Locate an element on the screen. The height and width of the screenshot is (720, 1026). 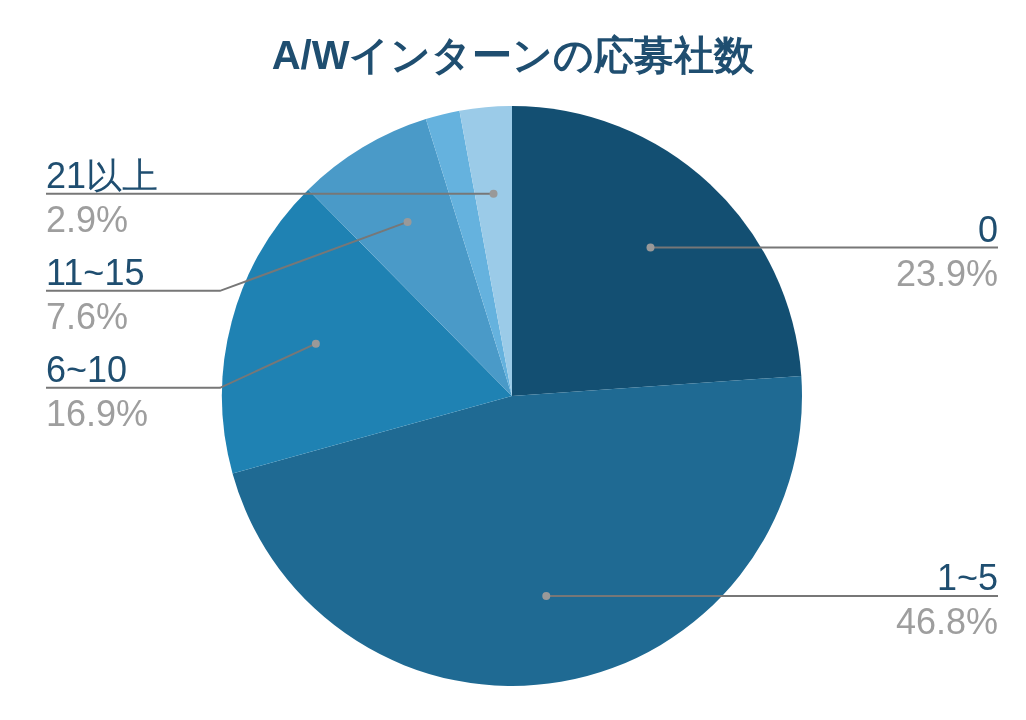
slice-label: 0 is located at coordinates (987, 229).